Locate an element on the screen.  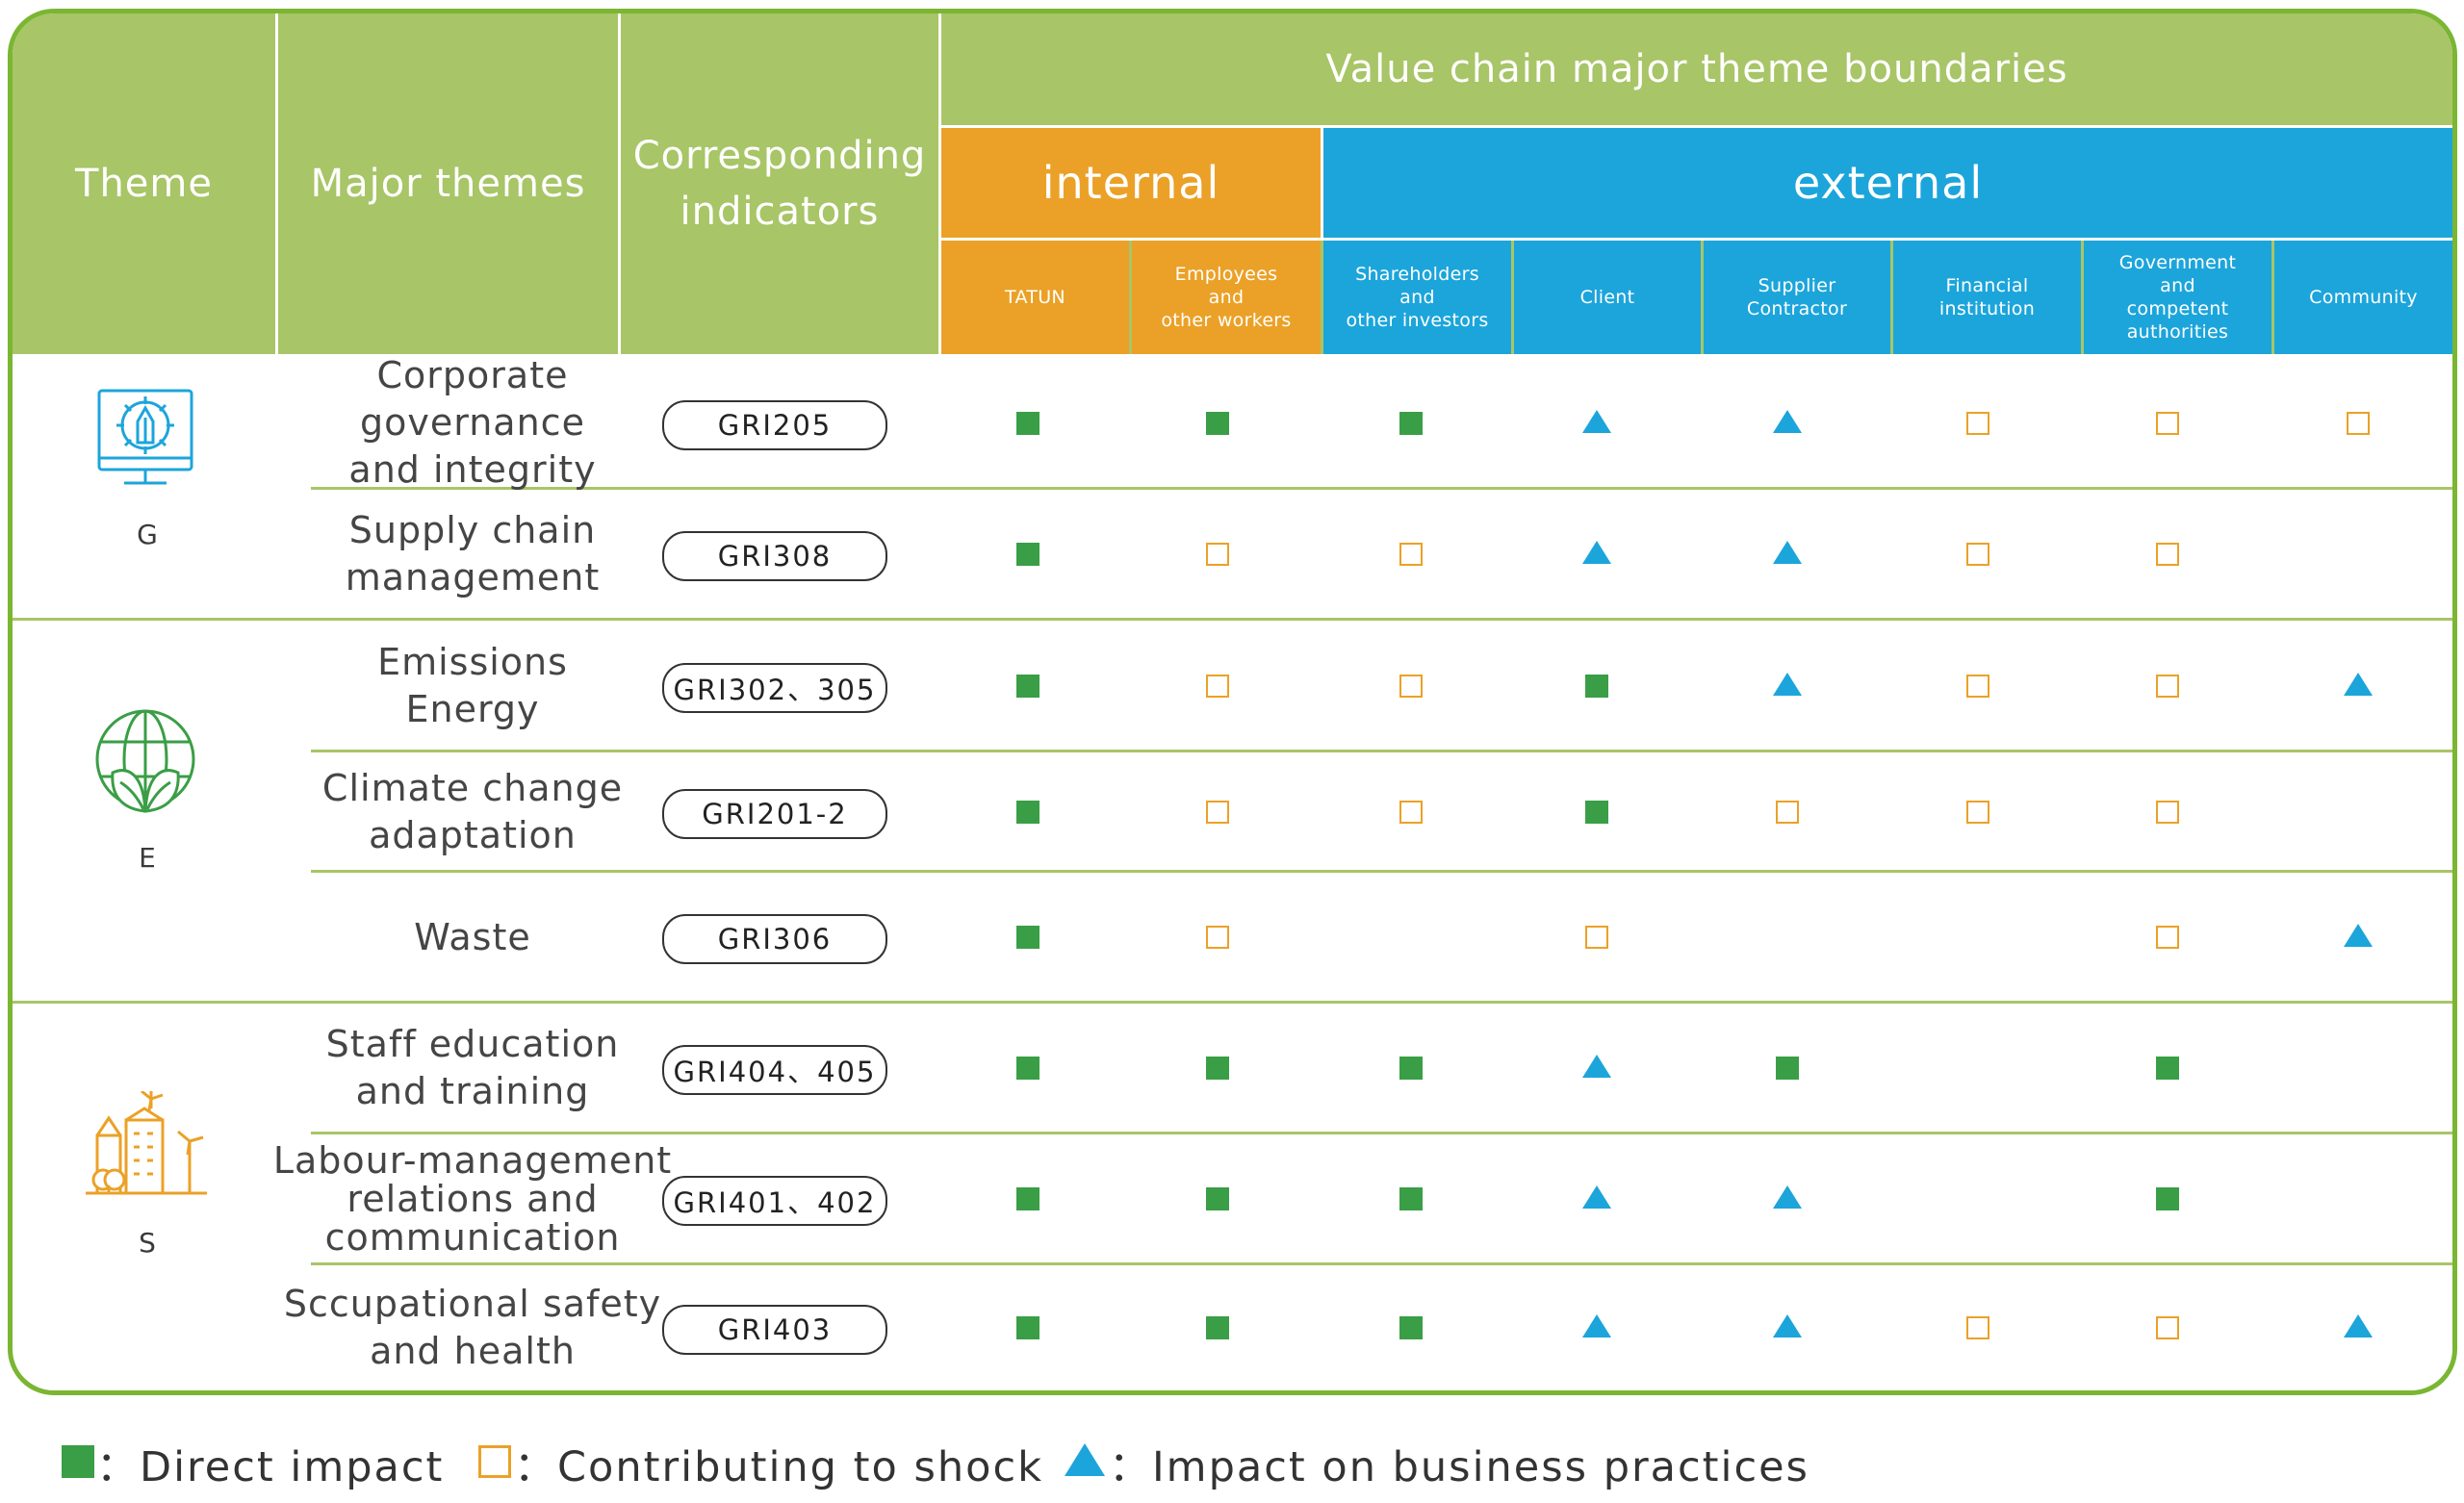
stakeholder-header-line: Community is located at coordinates (2363, 297).